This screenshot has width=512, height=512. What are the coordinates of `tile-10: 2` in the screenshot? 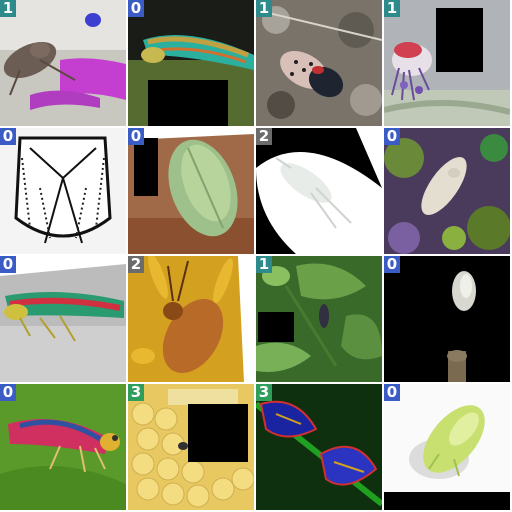 It's located at (191, 319).